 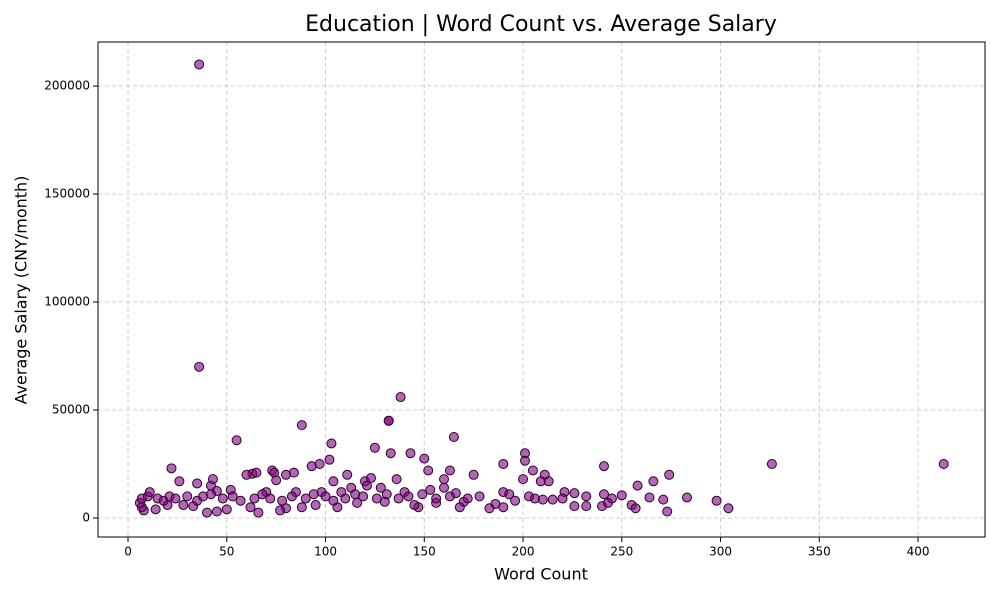 What do you see at coordinates (86, 517) in the screenshot?
I see `y-tick-label: 0` at bounding box center [86, 517].